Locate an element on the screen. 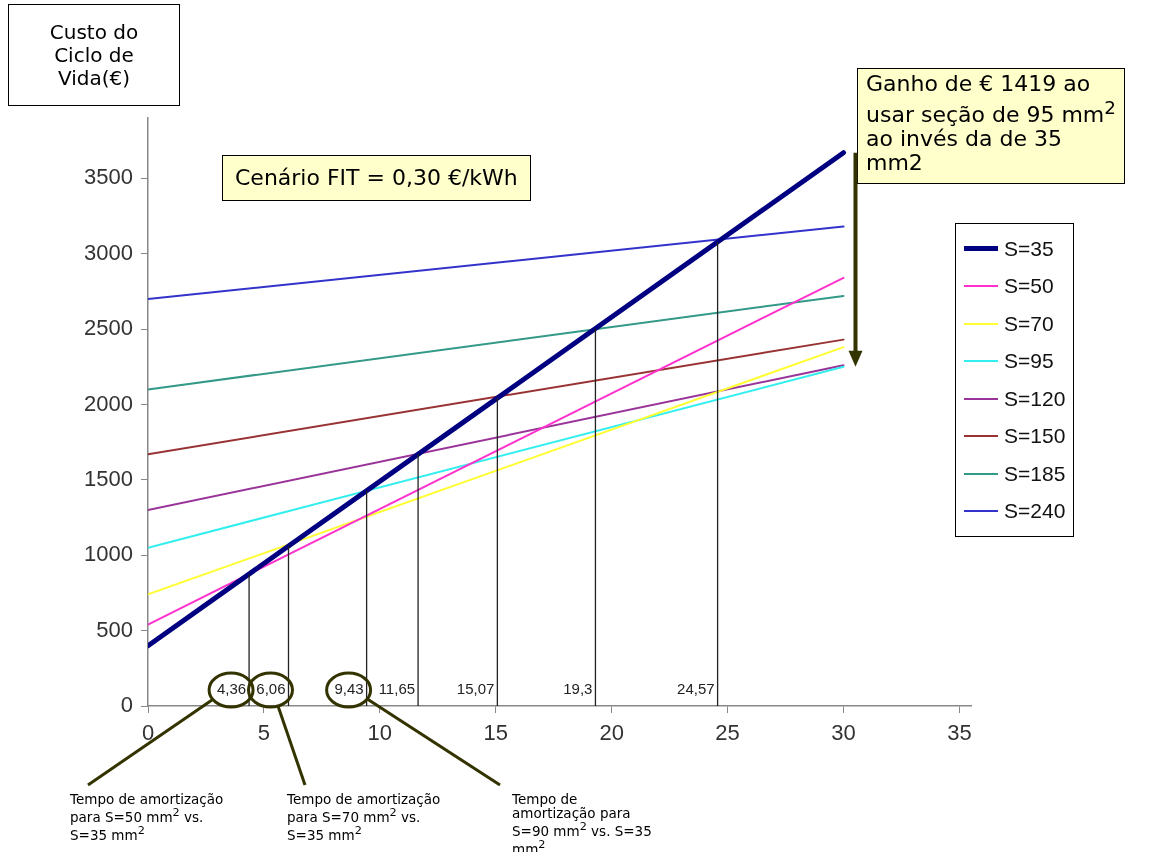 This screenshot has height=852, width=1162. legend-label: S=50 is located at coordinates (1029, 286).